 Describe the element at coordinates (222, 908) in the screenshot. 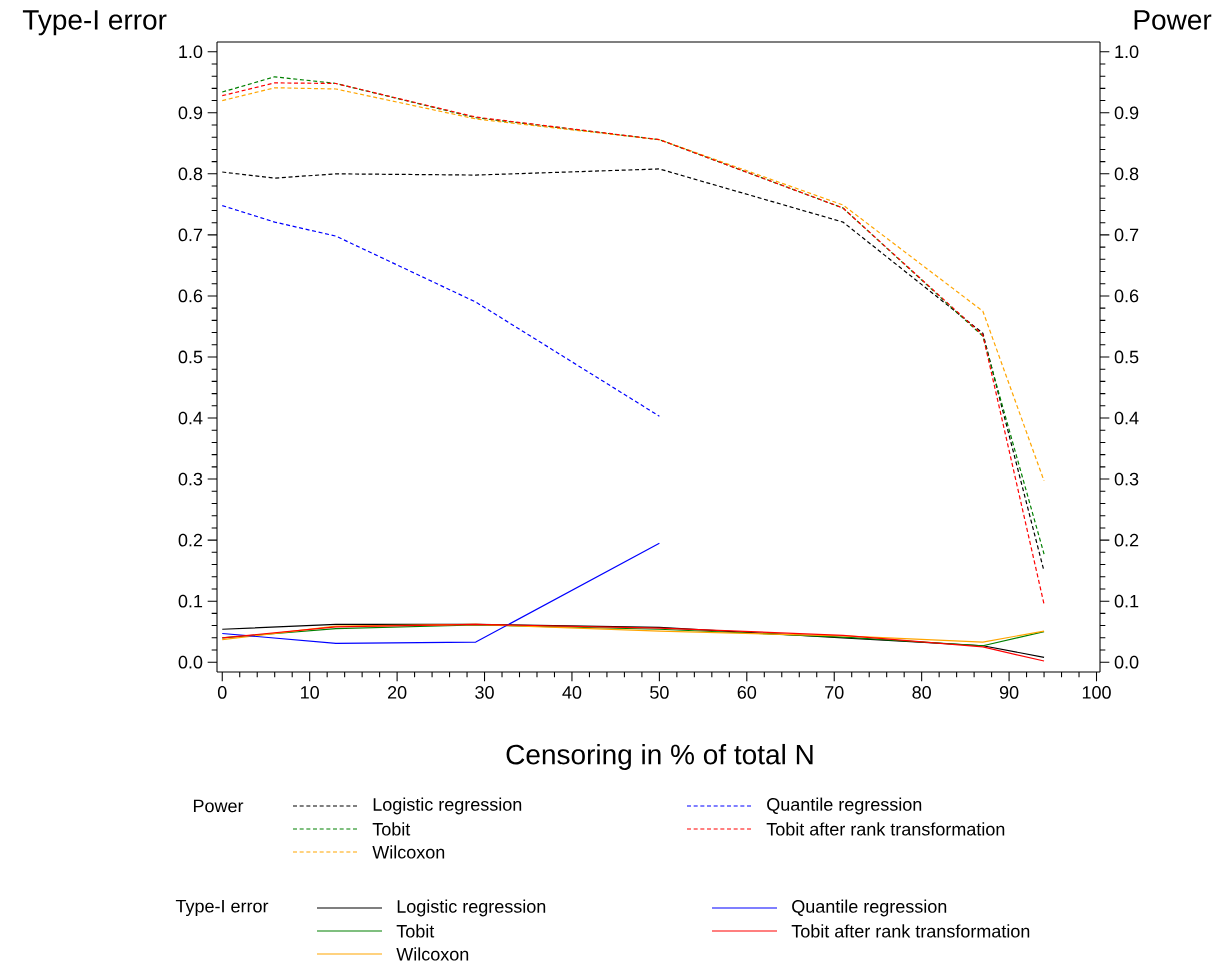

I see `text: Type-I error` at that location.